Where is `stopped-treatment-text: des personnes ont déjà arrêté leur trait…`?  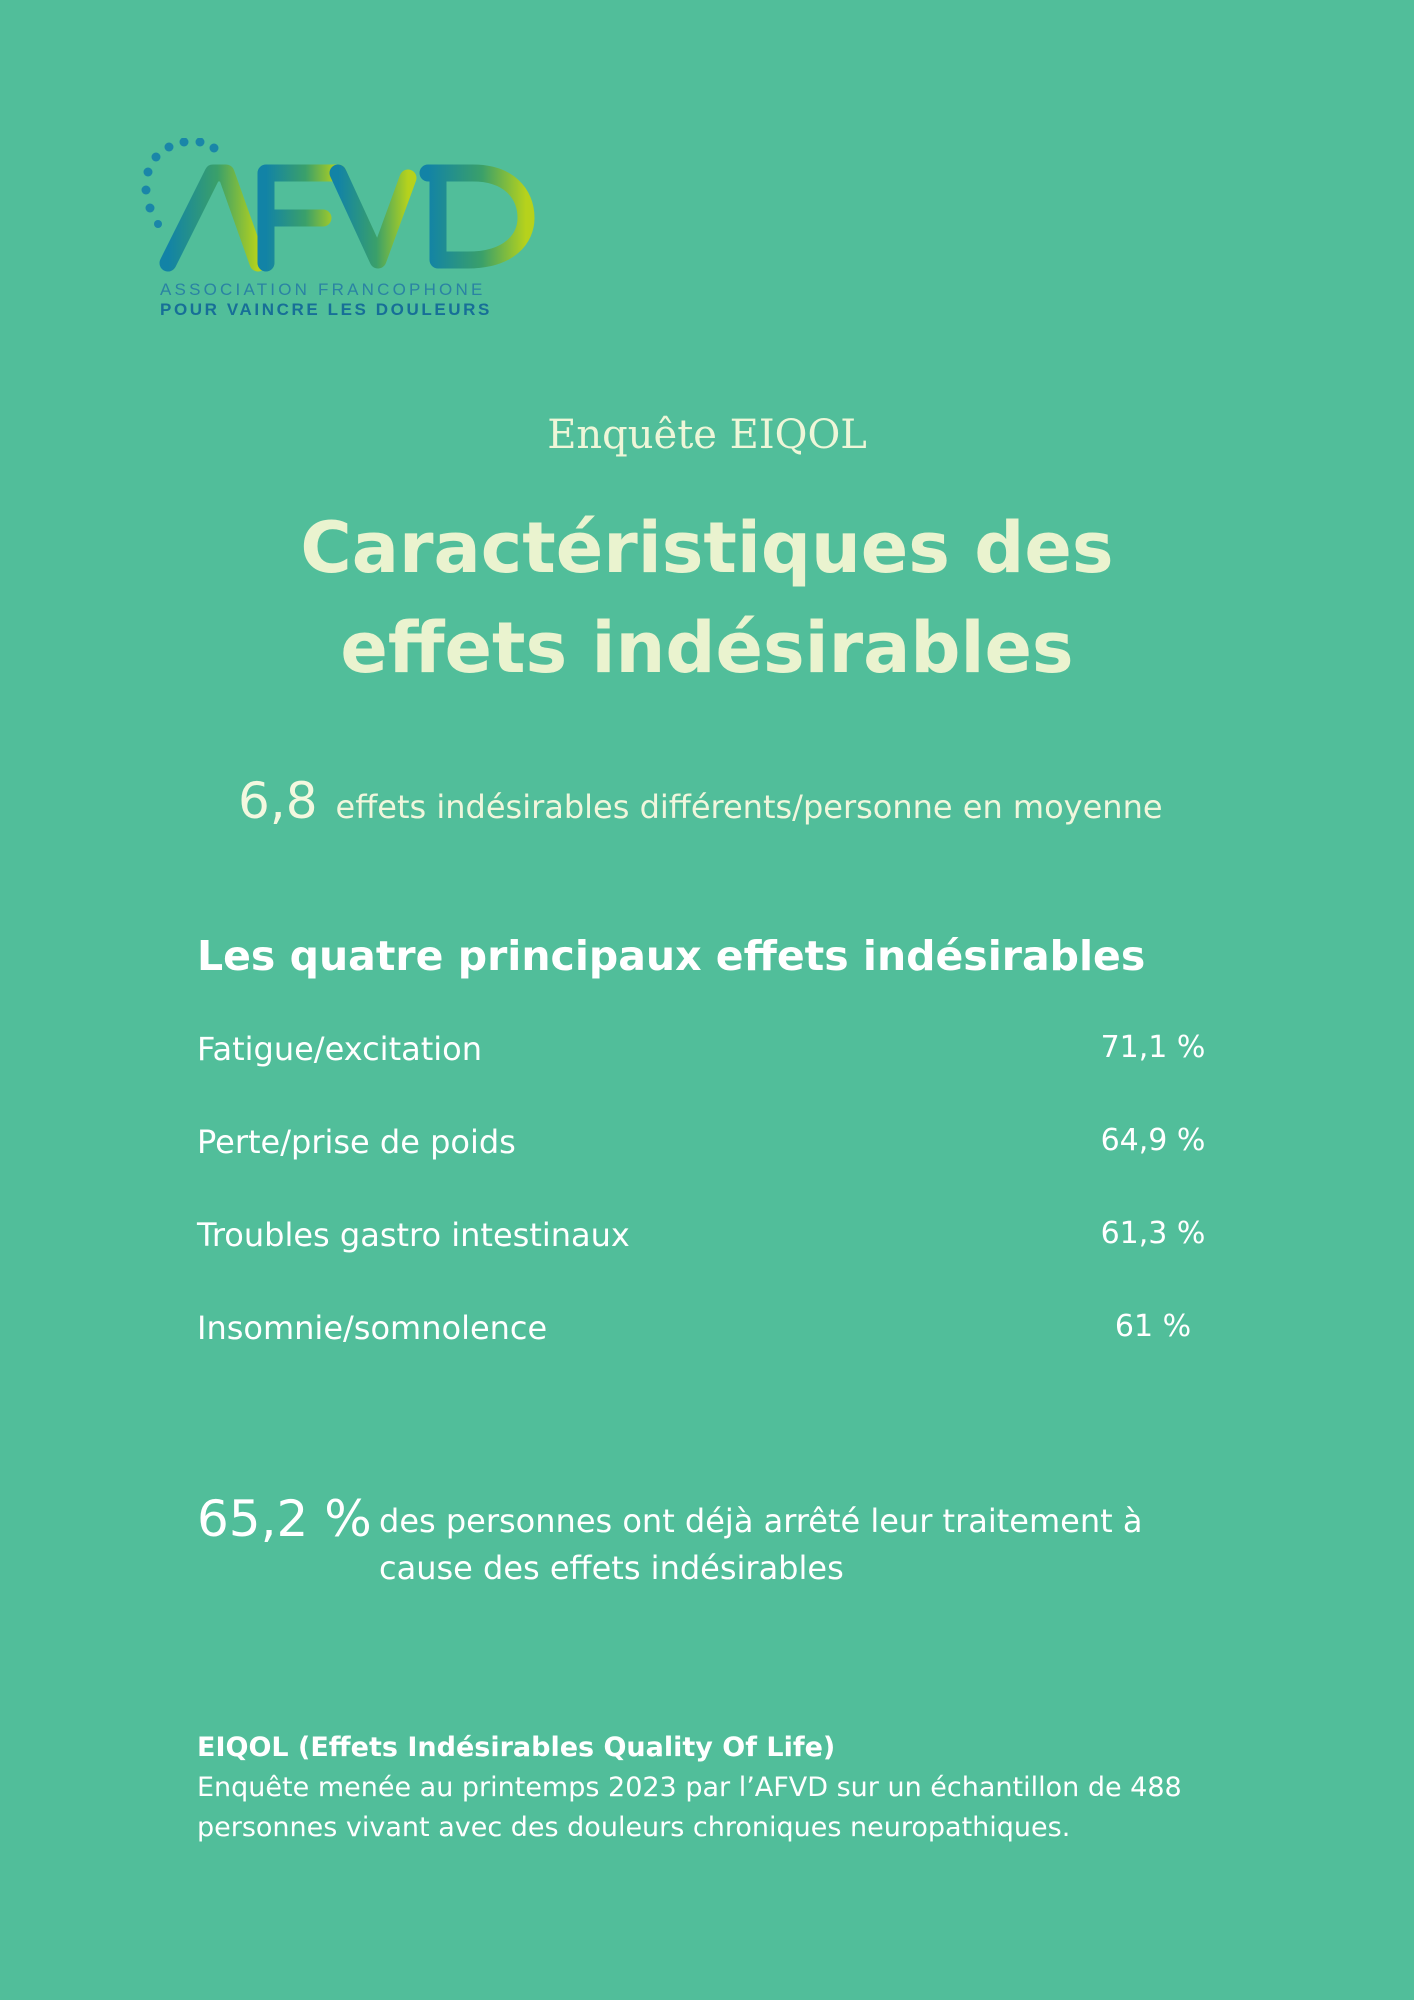
stopped-treatment-text: des personnes ont déjà arrêté leur trait… is located at coordinates (761, 1544).